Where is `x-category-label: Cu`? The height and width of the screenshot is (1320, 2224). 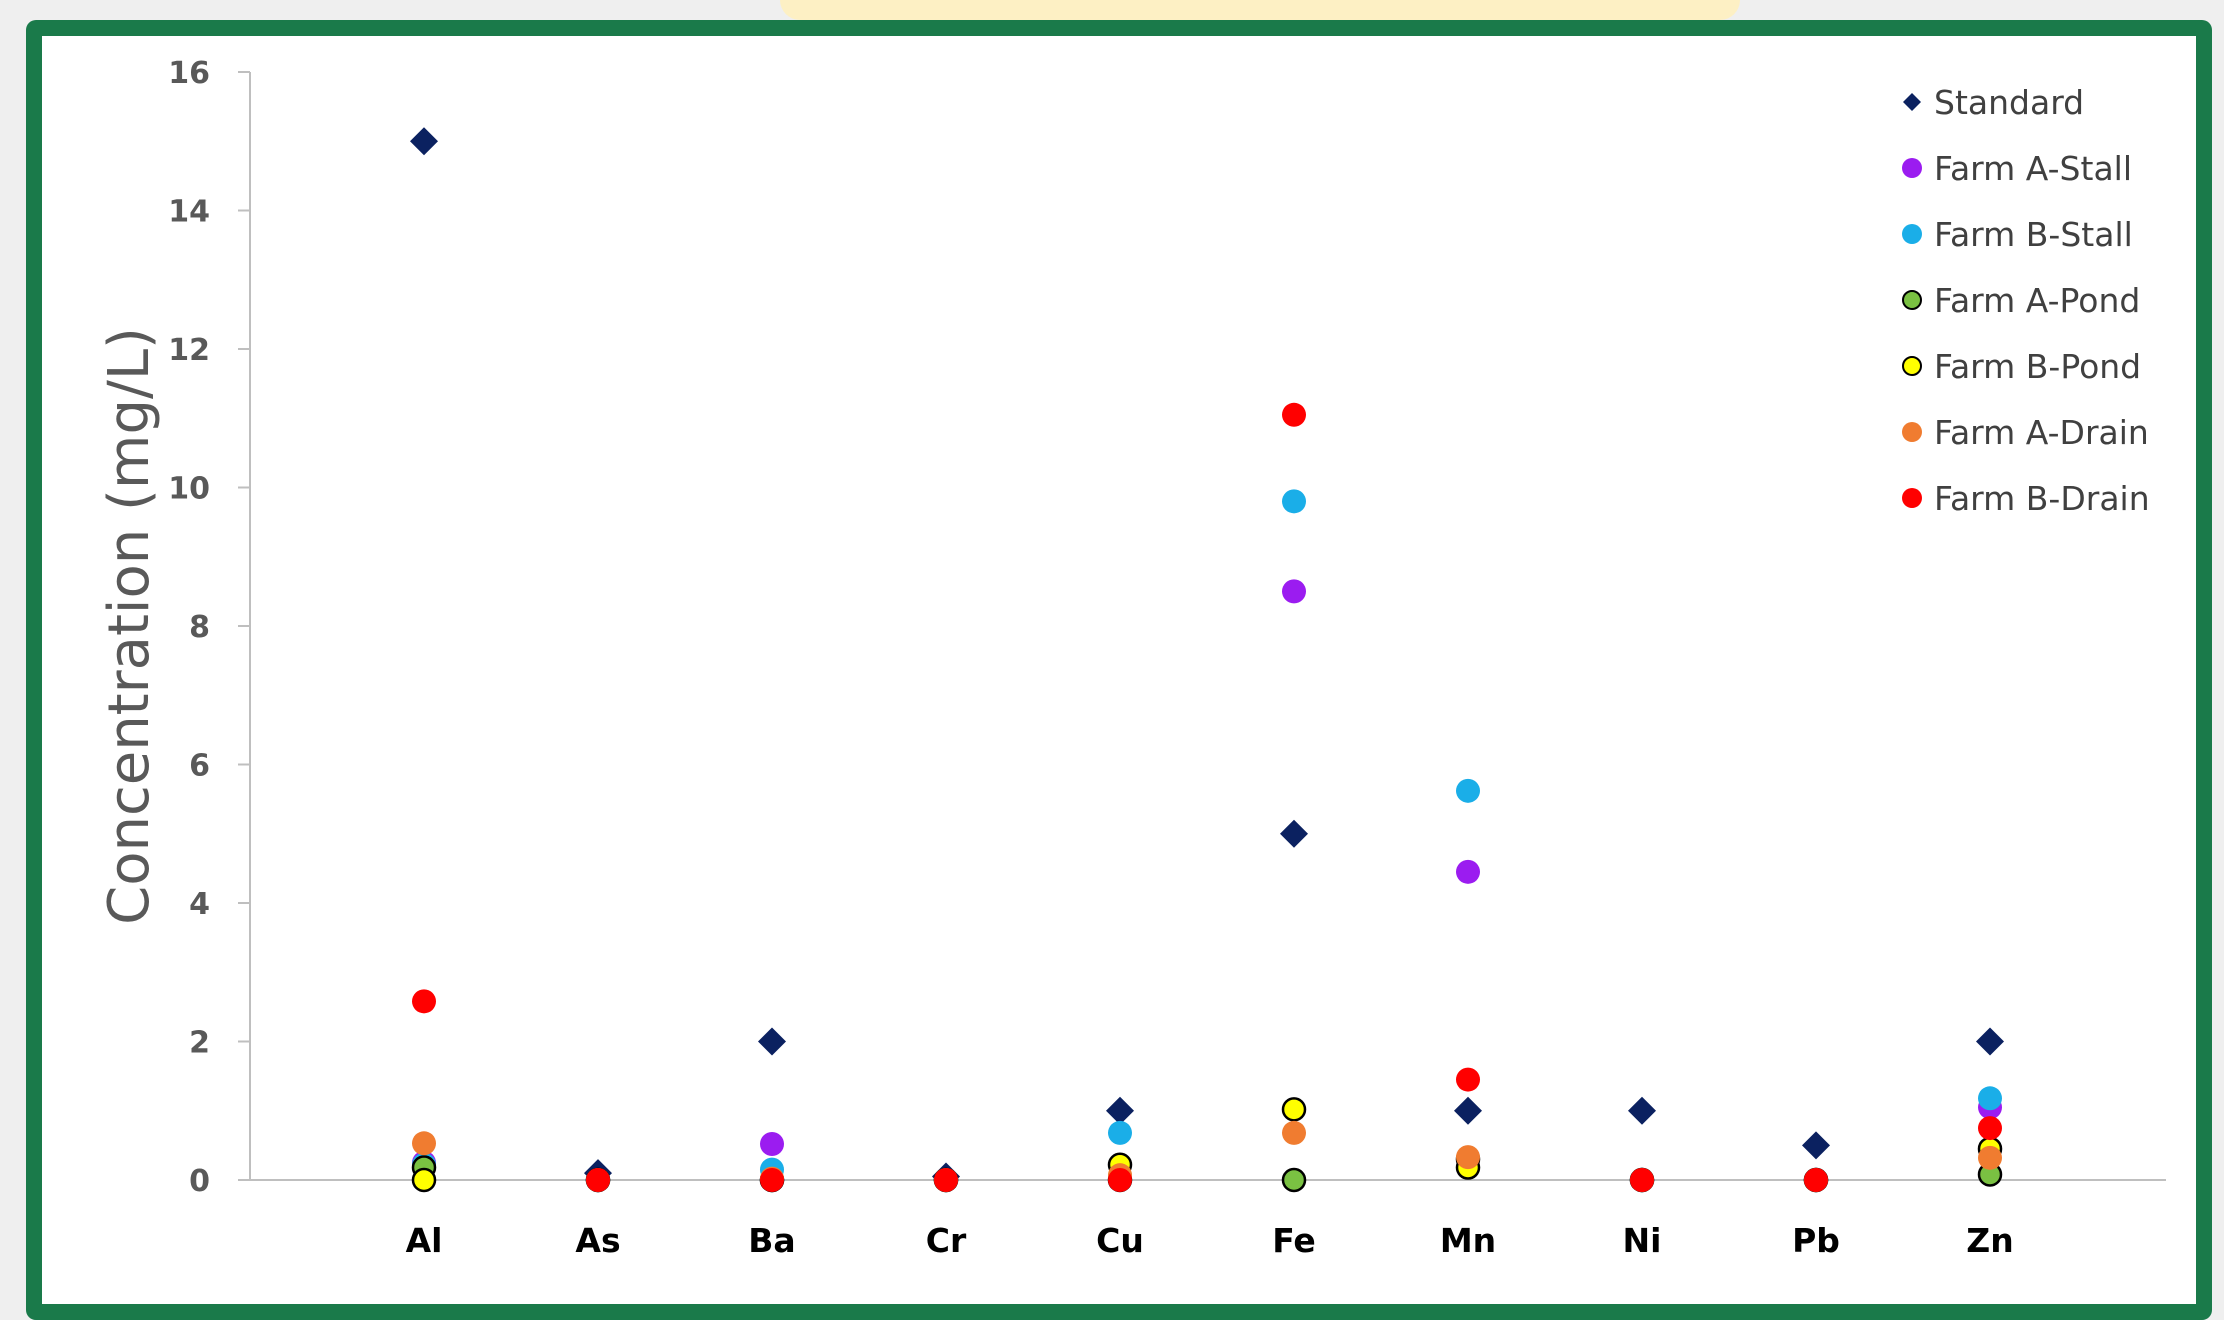
x-category-label: Cu is located at coordinates (1120, 1240).